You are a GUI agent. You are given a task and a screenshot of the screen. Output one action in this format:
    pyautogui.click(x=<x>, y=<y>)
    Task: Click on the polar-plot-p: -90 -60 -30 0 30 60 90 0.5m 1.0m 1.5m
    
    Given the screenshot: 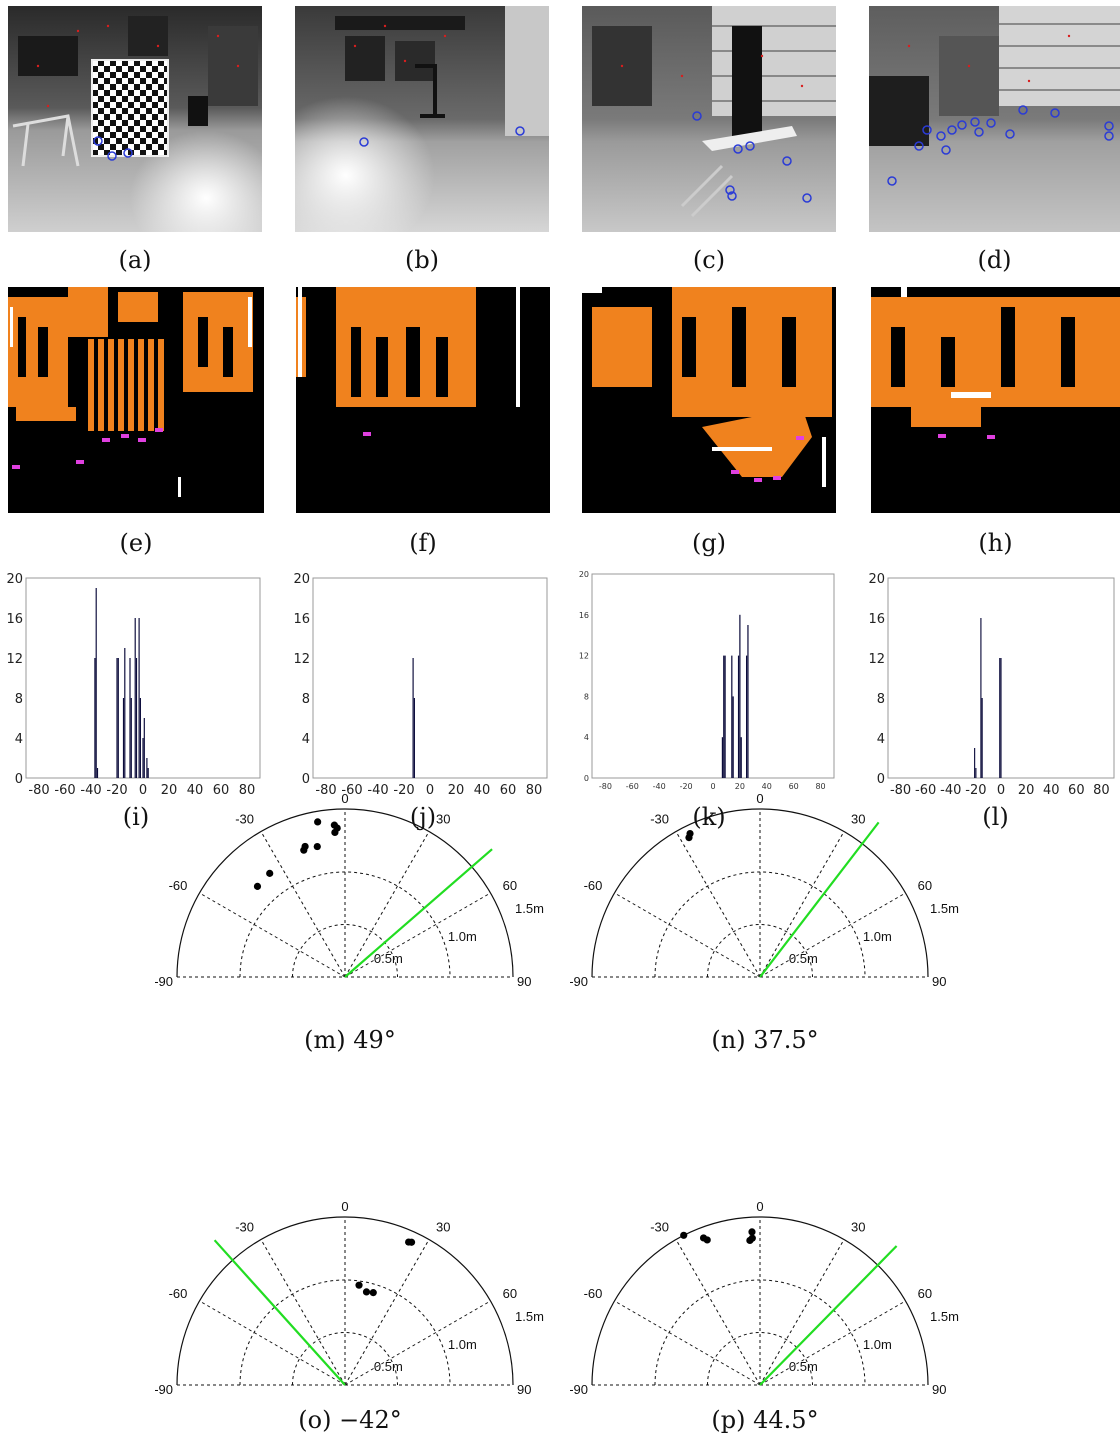 What is the action you would take?
    pyautogui.click(x=765, y=1258)
    